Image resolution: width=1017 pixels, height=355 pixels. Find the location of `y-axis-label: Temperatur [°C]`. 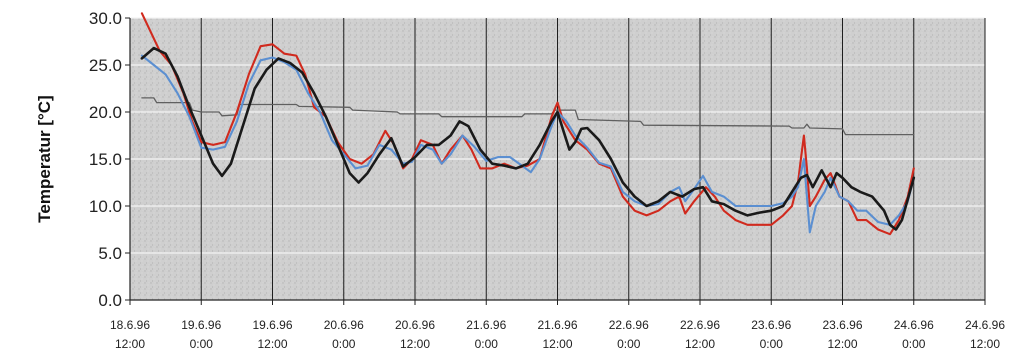

y-axis-label: Temperatur [°C] is located at coordinates (44, 158).